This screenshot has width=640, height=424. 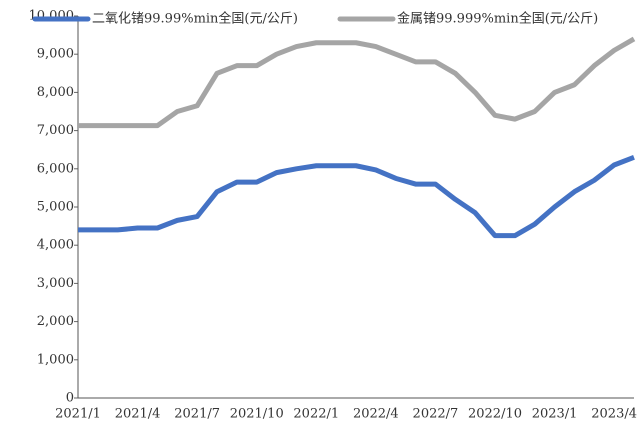 I want to click on legend-label: 二氧化锗99.99%min全国(元/公斤), so click(x=195, y=19).